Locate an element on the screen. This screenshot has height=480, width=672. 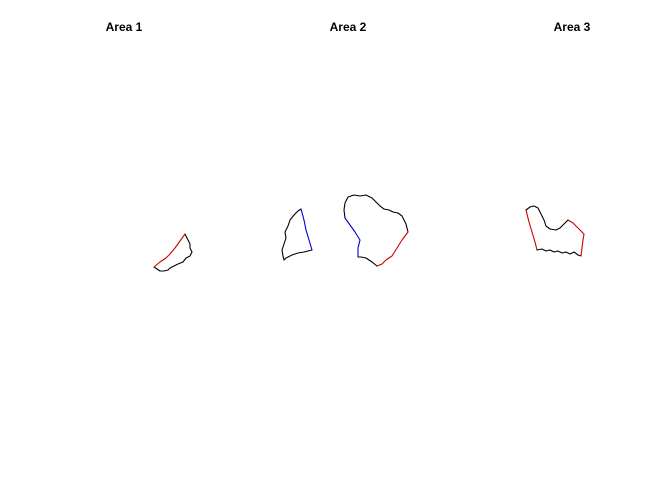
area-2-left-highlight-edge is located at coordinates (306, 229).